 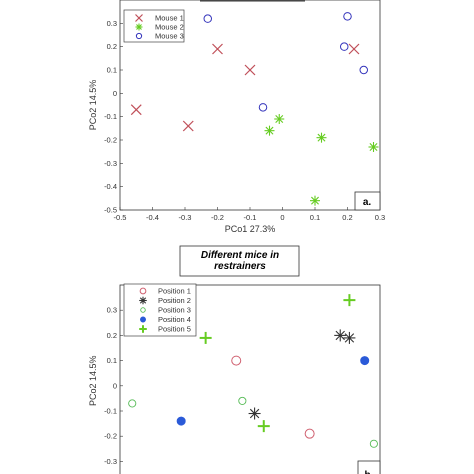 I want to click on x-tick-label: -0.4, so click(x=152, y=217).